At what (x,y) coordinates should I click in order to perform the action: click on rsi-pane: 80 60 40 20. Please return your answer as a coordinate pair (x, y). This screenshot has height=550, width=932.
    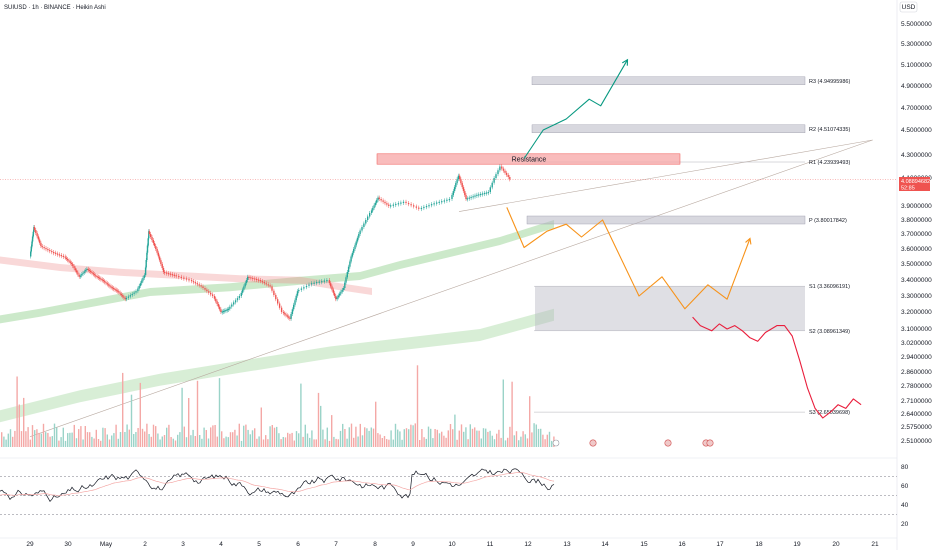
    Looking at the image, I should click on (454, 492).